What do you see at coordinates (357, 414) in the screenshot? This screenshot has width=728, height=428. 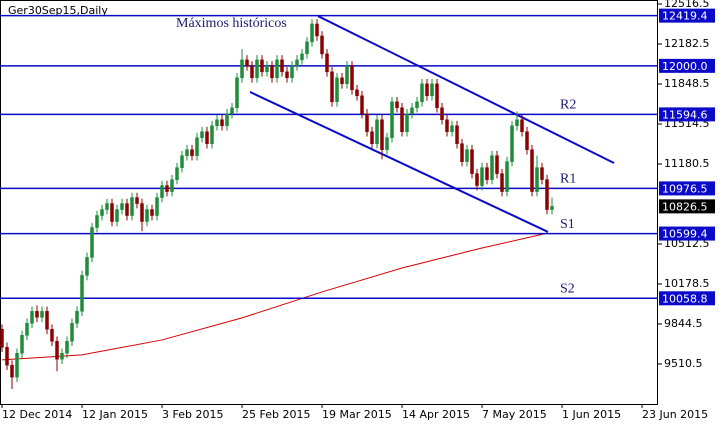 I see `x-tick-label: 19 Mar 2015` at bounding box center [357, 414].